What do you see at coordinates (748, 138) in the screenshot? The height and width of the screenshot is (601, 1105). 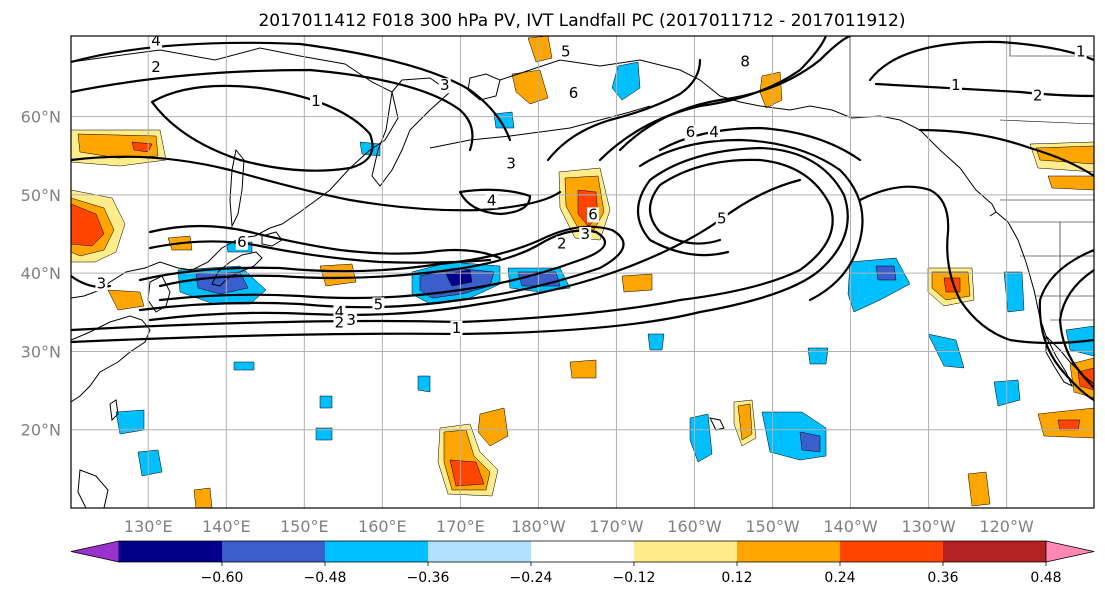 I see `coastline-alaska` at bounding box center [748, 138].